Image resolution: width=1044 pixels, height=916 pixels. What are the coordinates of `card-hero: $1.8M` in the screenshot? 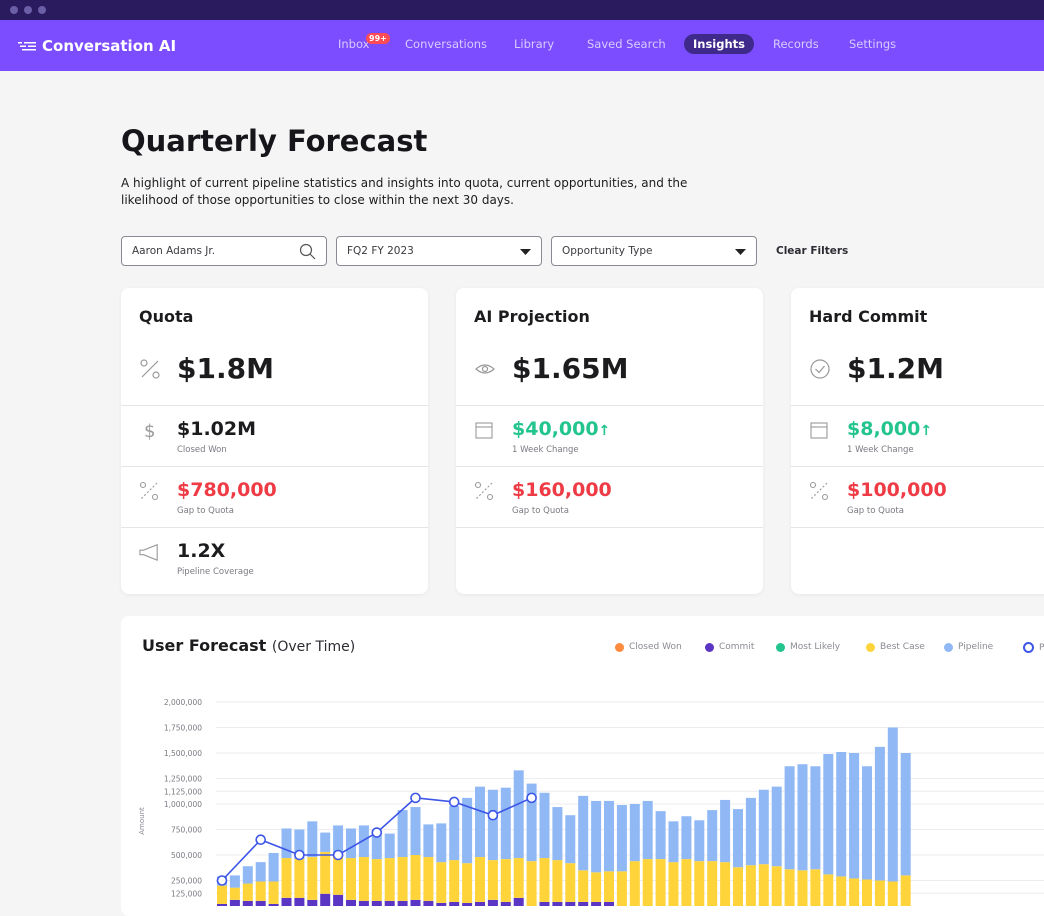 It's located at (206, 368).